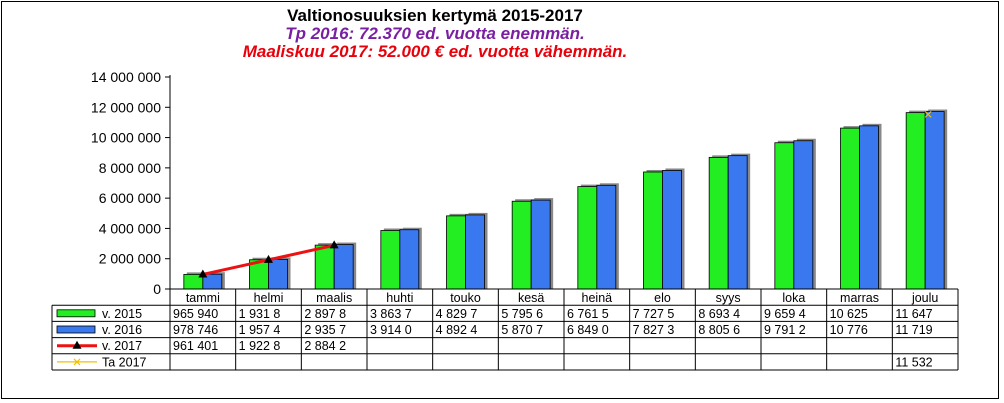 Image resolution: width=1004 pixels, height=403 pixels. What do you see at coordinates (849, 314) in the screenshot?
I see `table-cell-v2015: 10 625` at bounding box center [849, 314].